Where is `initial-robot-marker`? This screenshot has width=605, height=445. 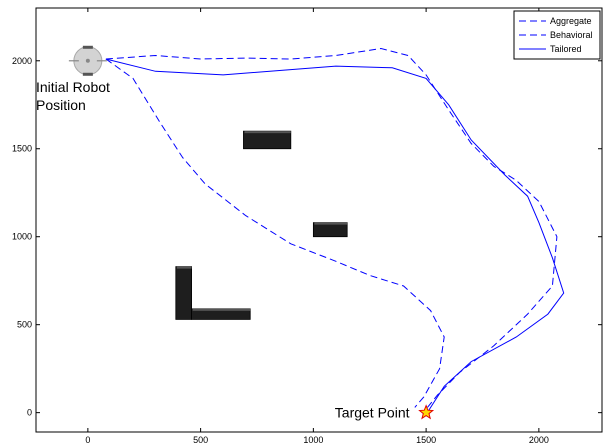 initial-robot-marker is located at coordinates (87, 60).